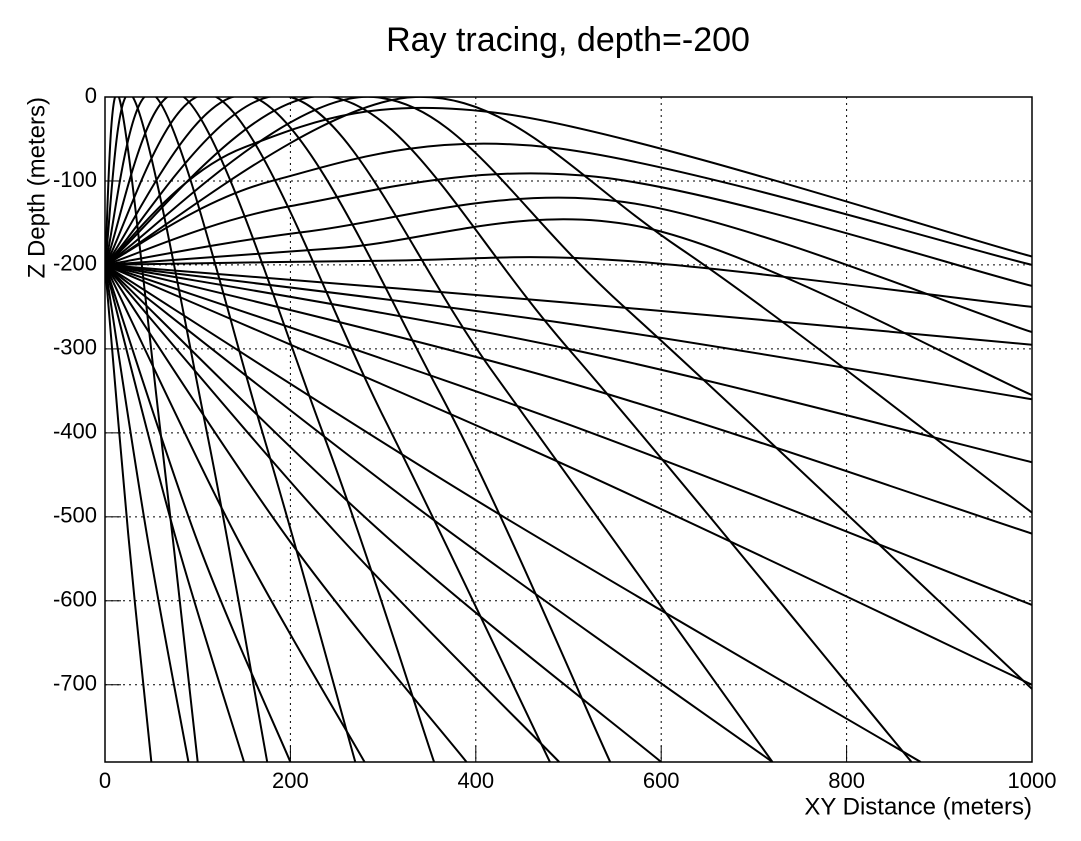 The width and height of the screenshot is (1081, 841). I want to click on y-tick-label: -100, so click(75, 179).